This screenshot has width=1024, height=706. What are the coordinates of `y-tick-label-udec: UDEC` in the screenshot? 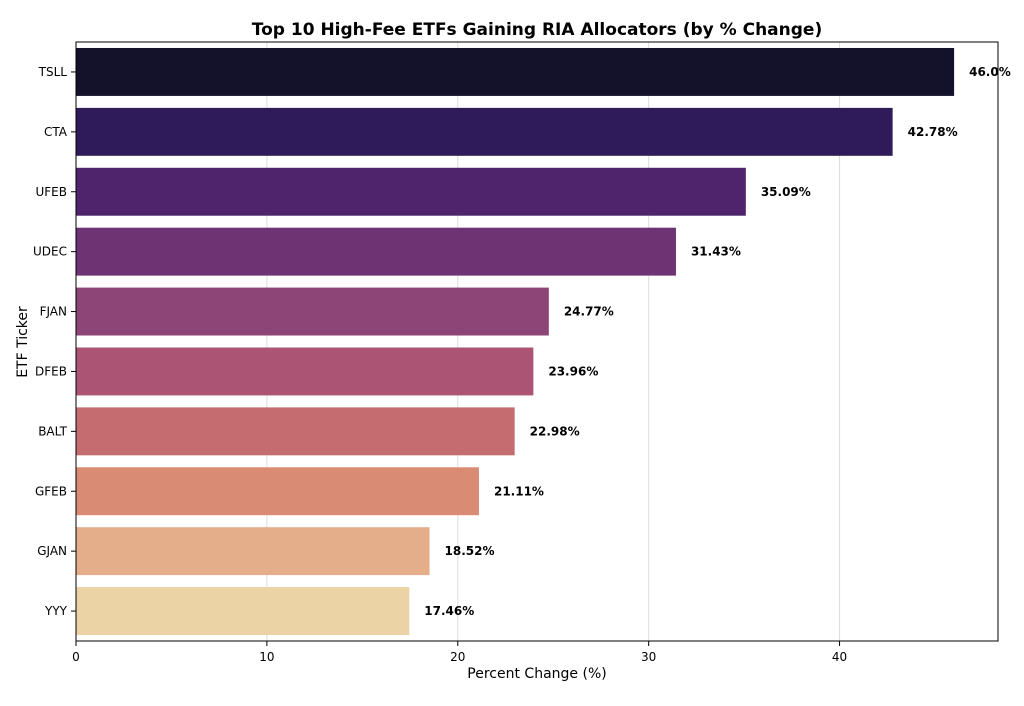 It's located at (50, 252).